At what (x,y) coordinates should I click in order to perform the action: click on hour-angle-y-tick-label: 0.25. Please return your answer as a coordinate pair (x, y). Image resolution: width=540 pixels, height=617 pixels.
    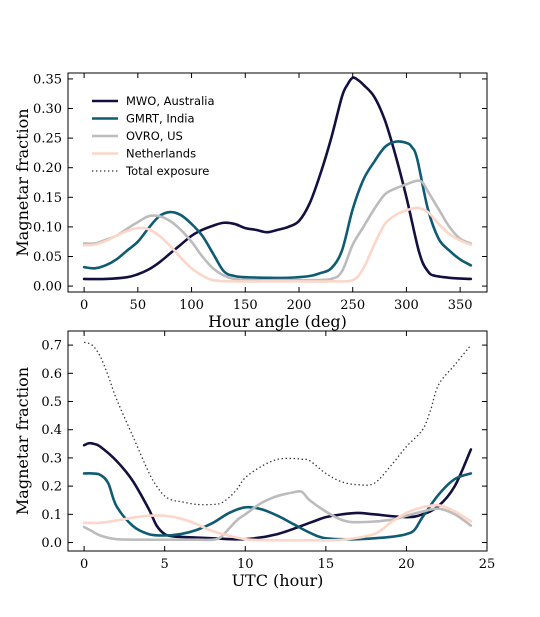
    Looking at the image, I should click on (47, 139).